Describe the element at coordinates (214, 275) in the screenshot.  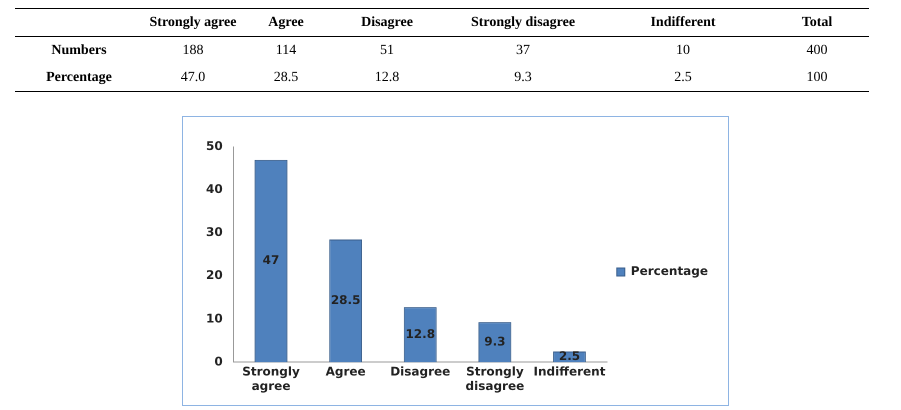
I see `y-tick-label: 20` at that location.